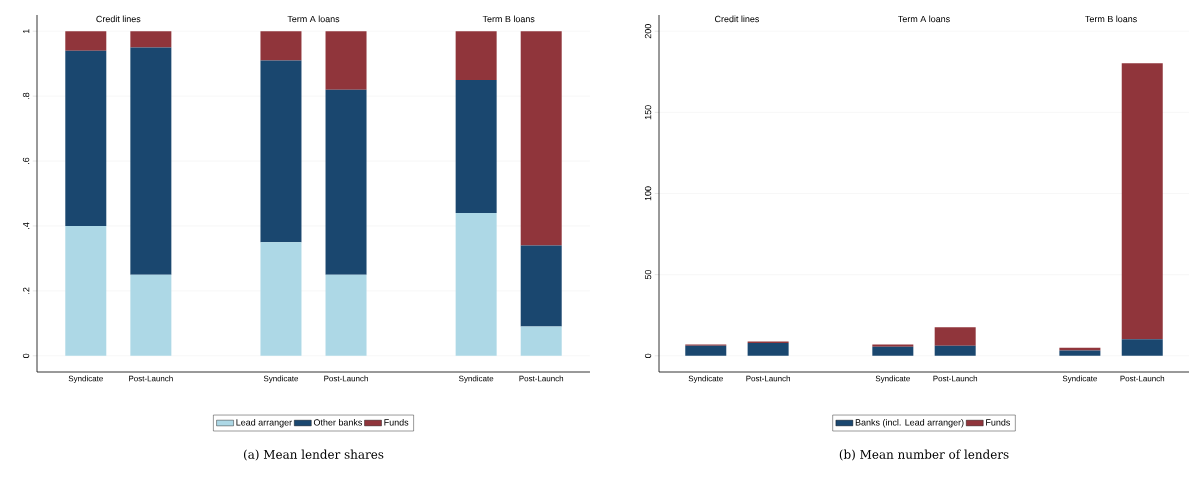 Image resolution: width=1198 pixels, height=489 pixels. What do you see at coordinates (26, 31) in the screenshot?
I see `y-tick-label: 1` at bounding box center [26, 31].